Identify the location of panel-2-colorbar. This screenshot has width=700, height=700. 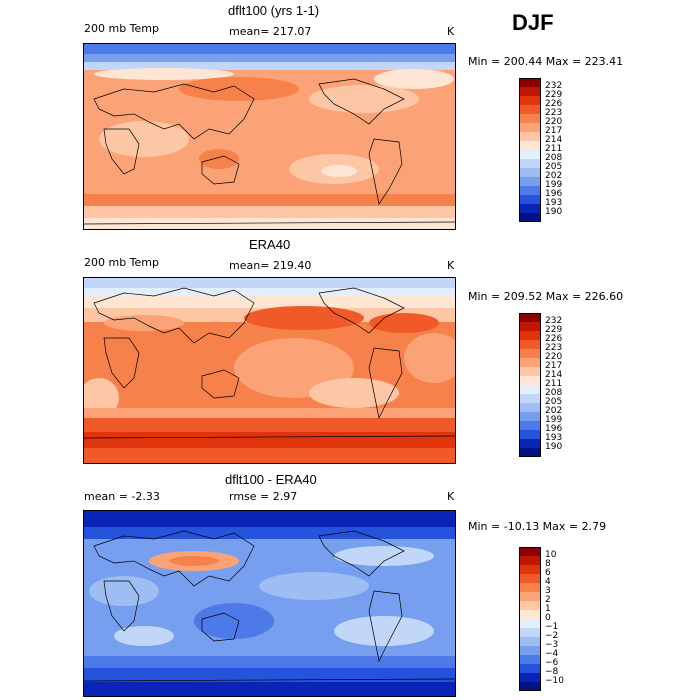
(530, 387).